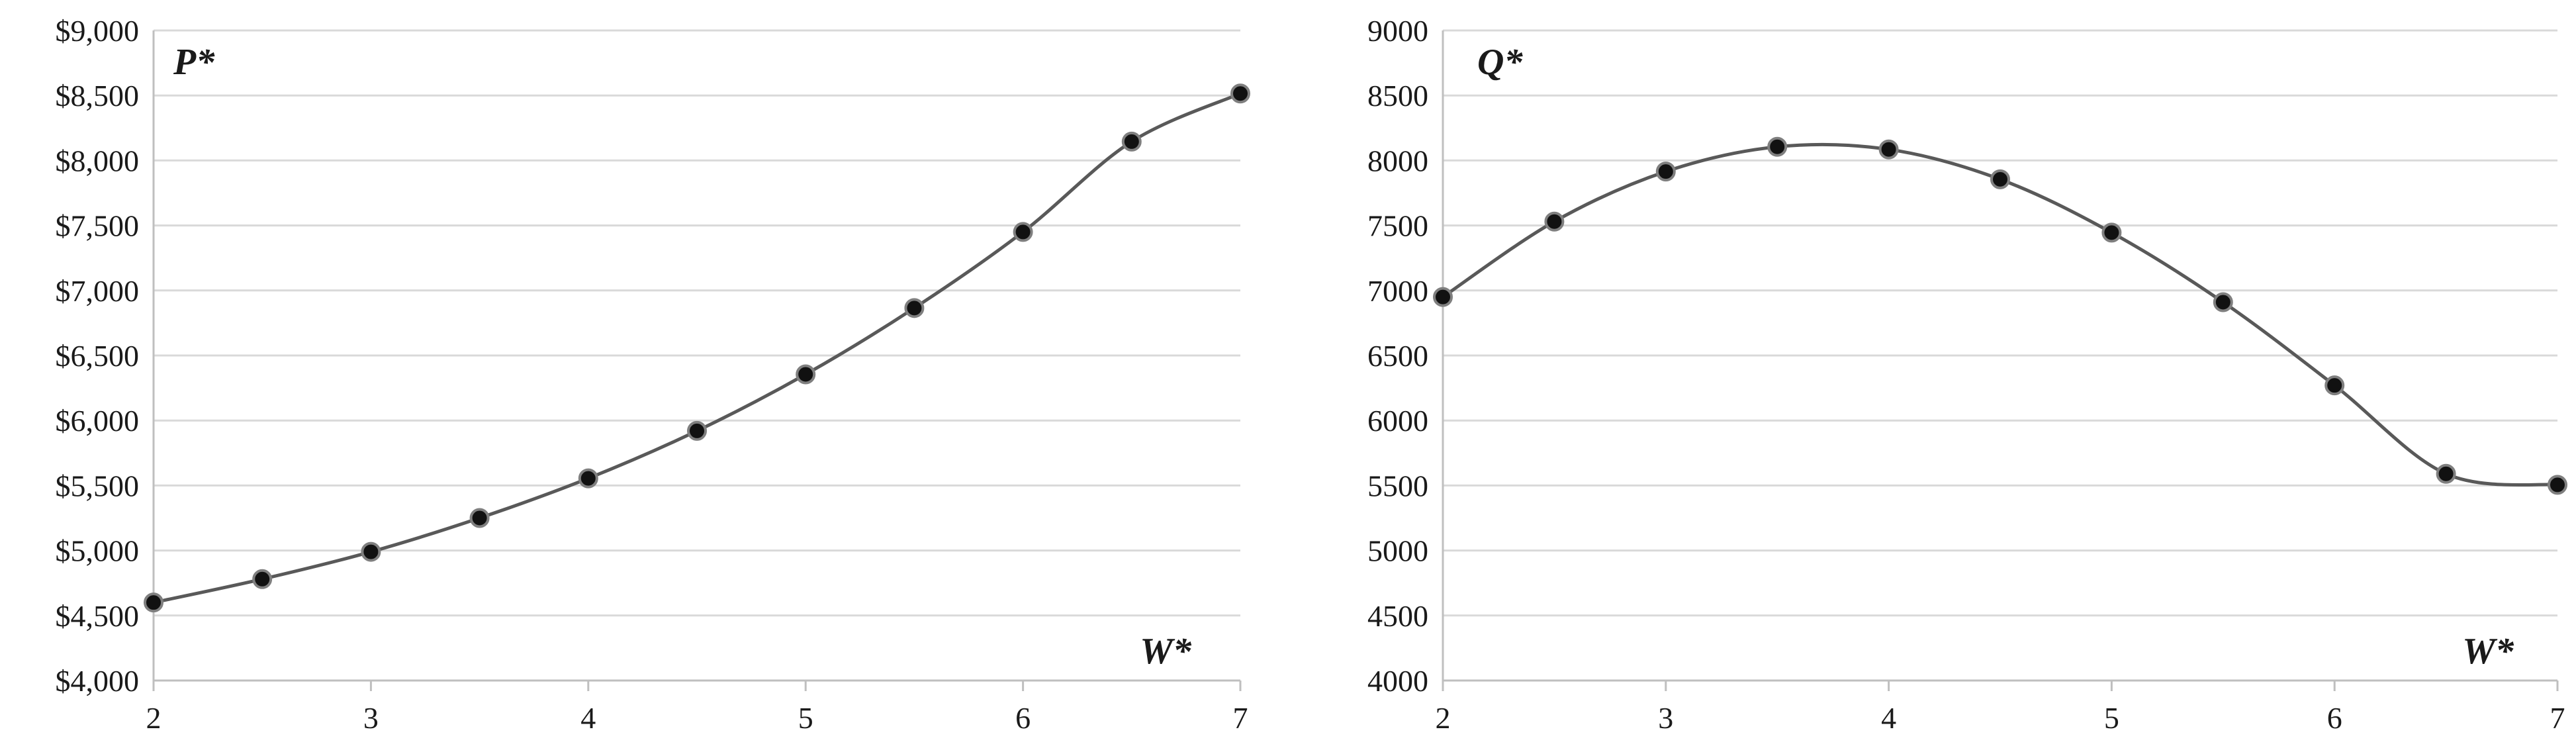  What do you see at coordinates (1397, 616) in the screenshot?
I see `y-tick-label: 4500` at bounding box center [1397, 616].